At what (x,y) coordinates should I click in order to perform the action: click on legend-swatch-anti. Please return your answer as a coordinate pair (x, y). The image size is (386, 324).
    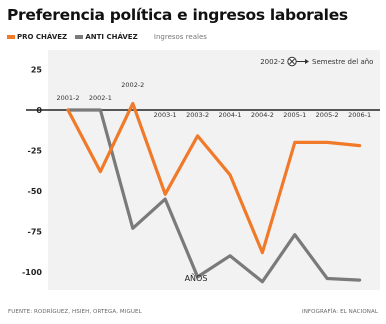
    Looking at the image, I should click on (79, 37).